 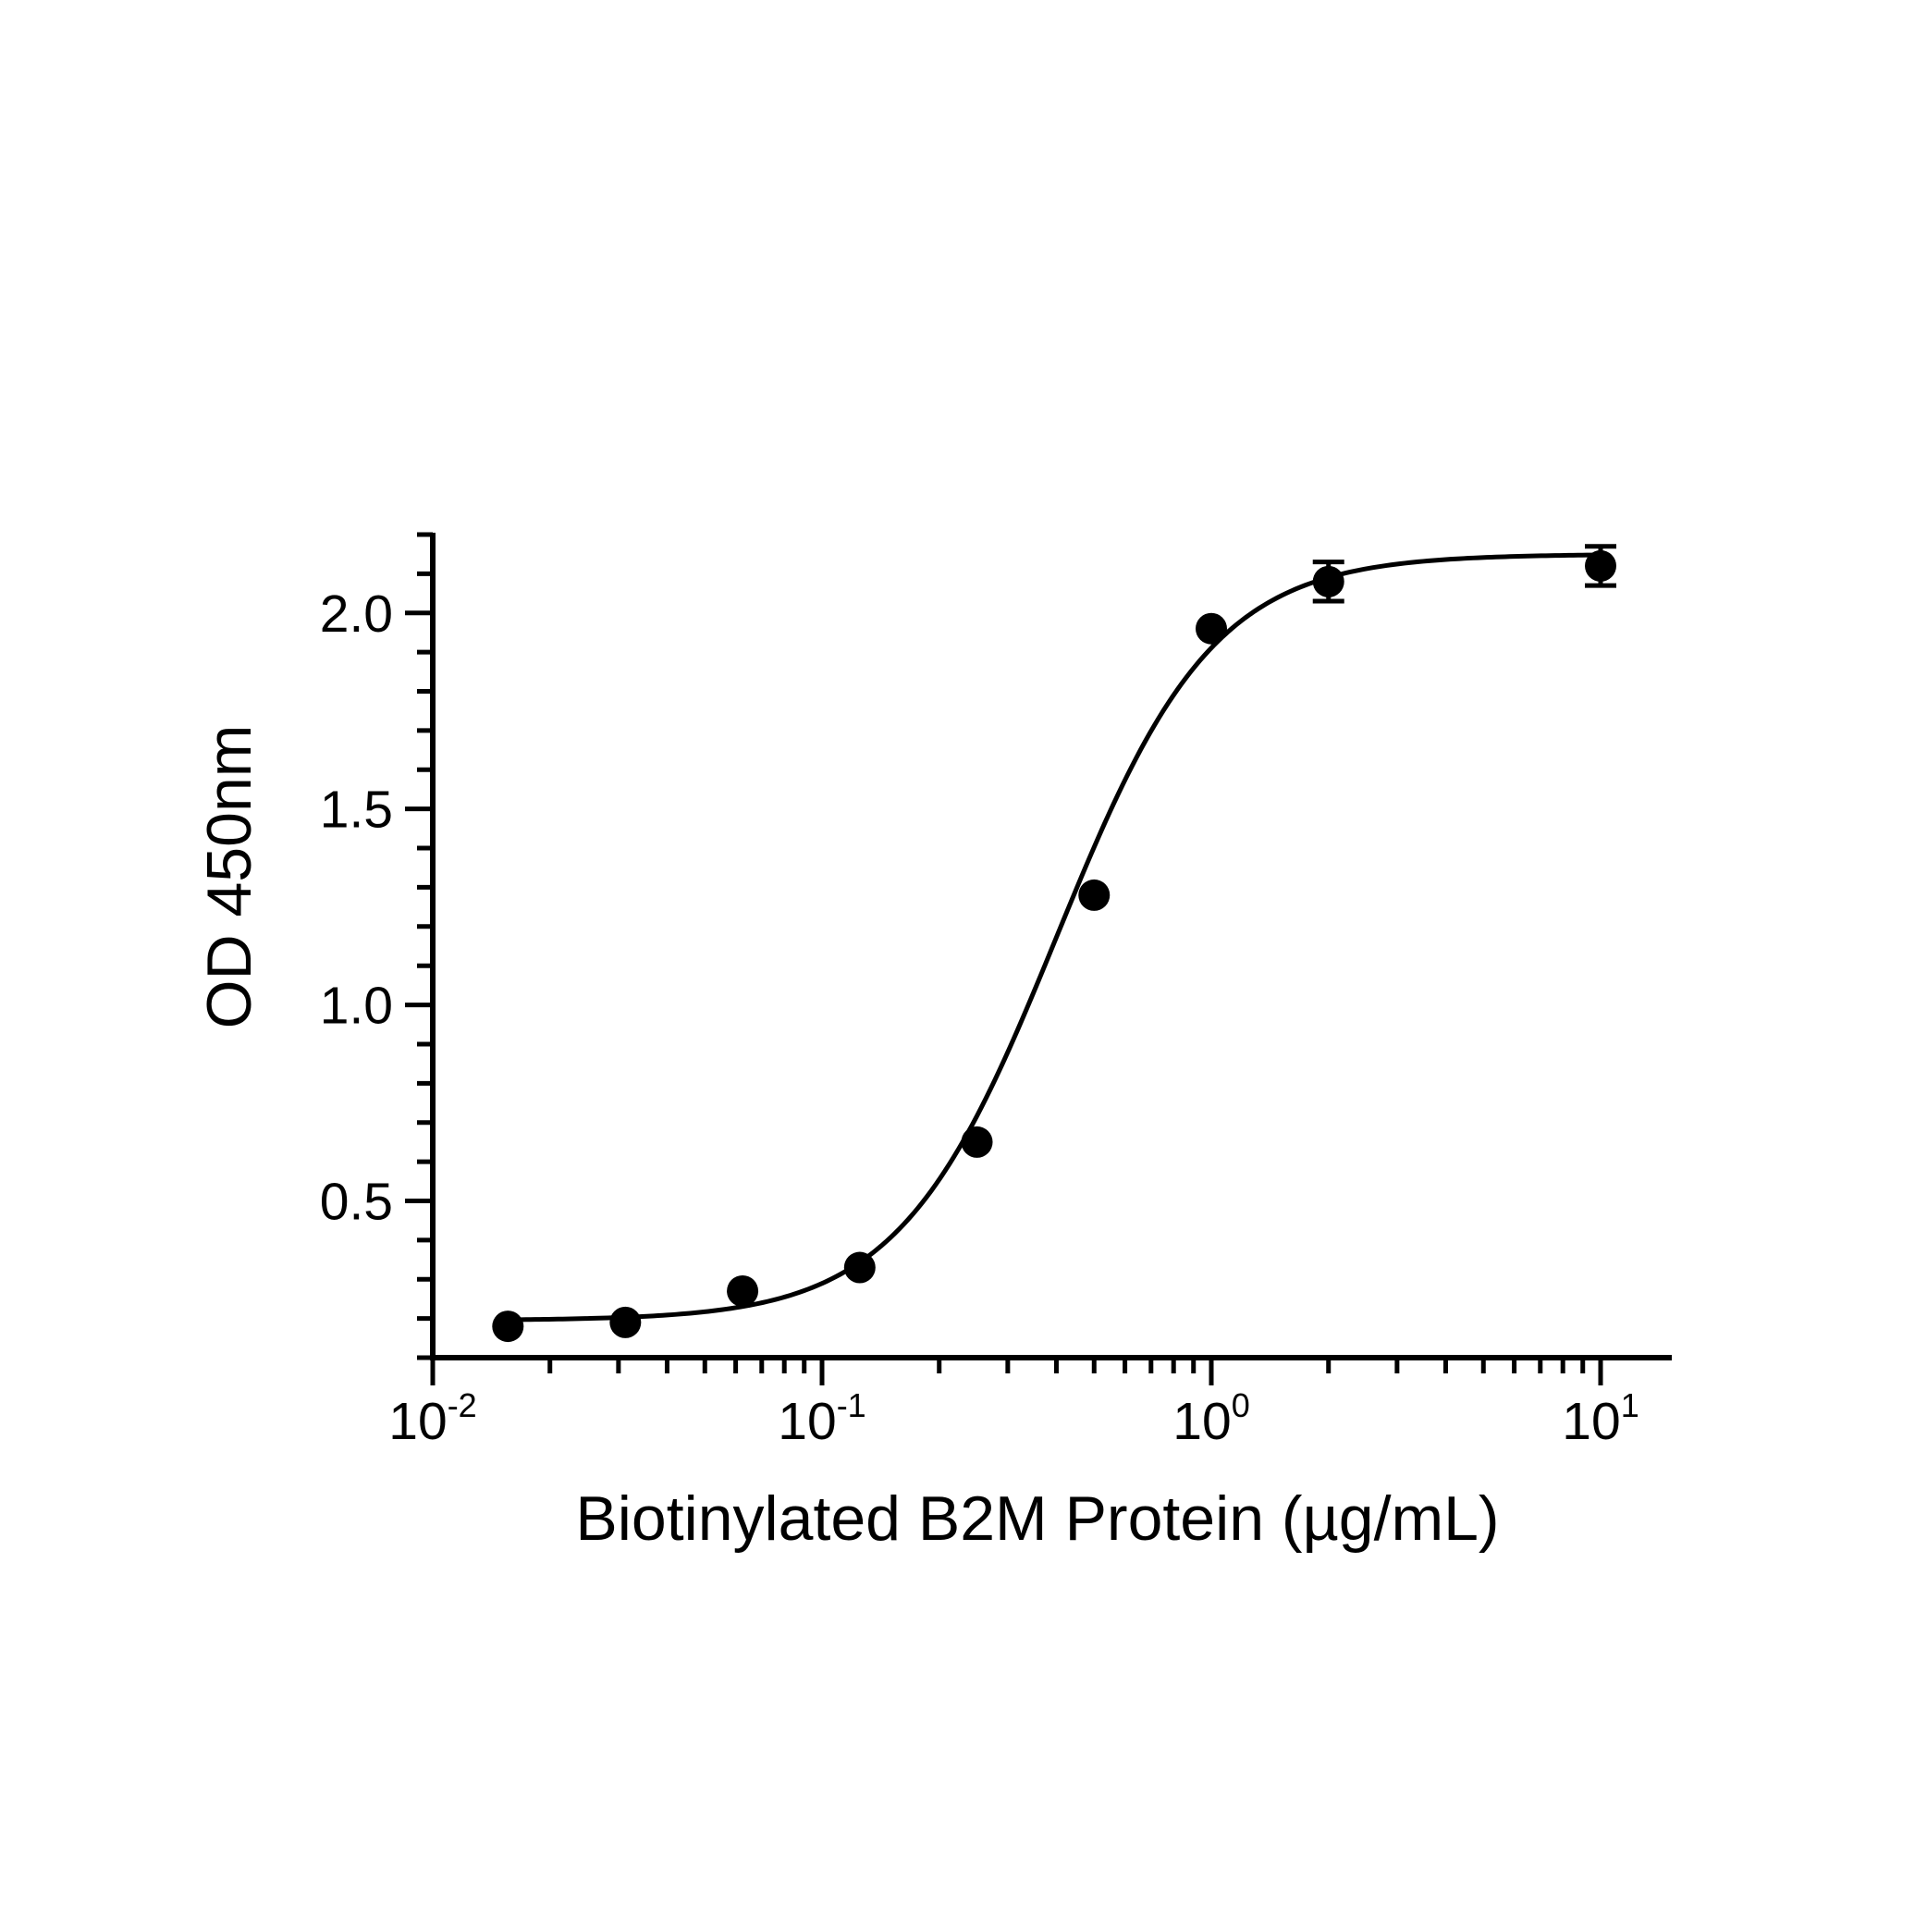 What do you see at coordinates (432, 1419) in the screenshot?
I see `x-tick-label: 10⁻²` at bounding box center [432, 1419].